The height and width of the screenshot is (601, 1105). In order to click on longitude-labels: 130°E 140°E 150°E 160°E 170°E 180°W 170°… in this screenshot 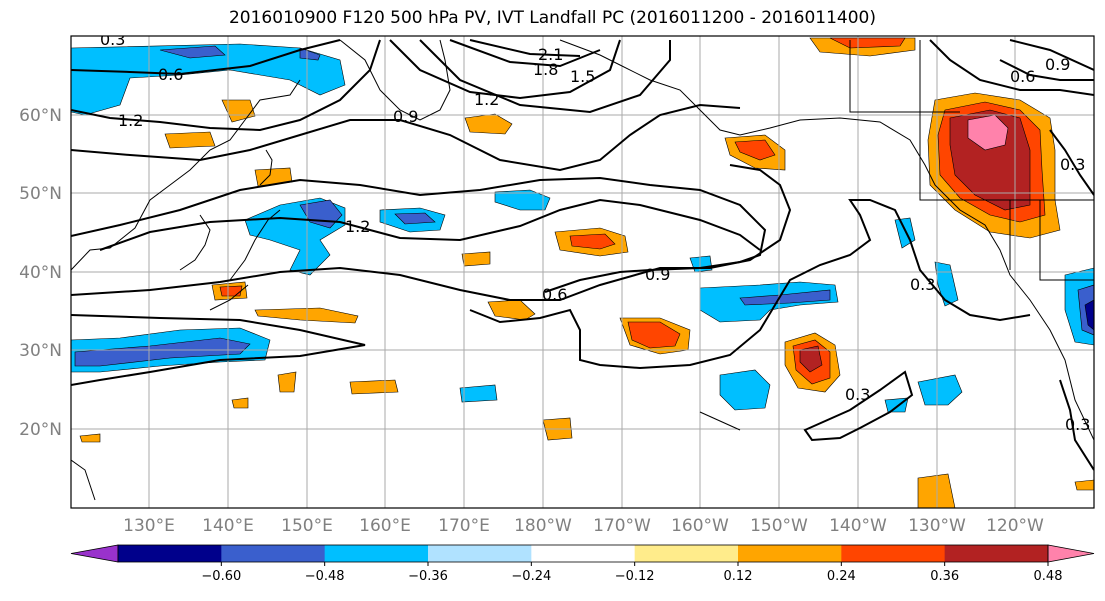, I will do `click(583, 526)`.